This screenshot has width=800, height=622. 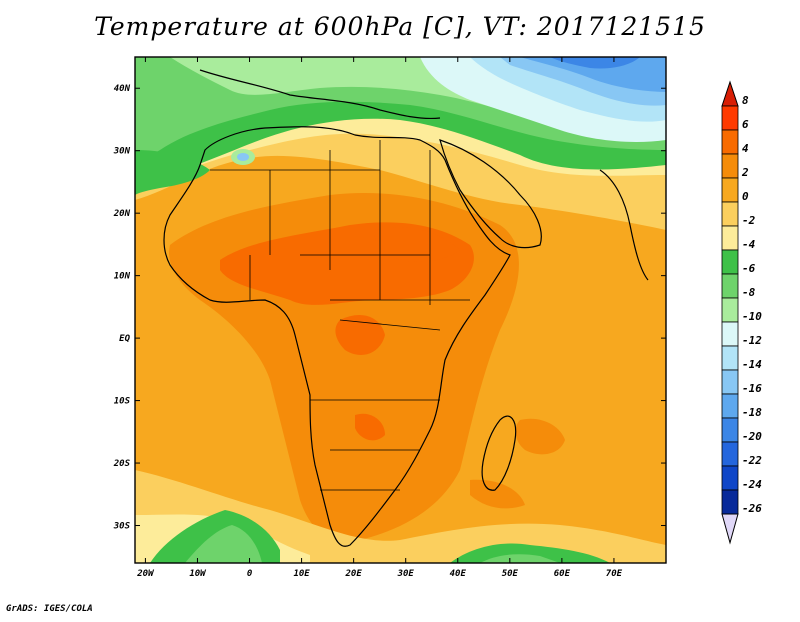 What do you see at coordinates (320, 94) in the screenshot?
I see `europe-coastline` at bounding box center [320, 94].